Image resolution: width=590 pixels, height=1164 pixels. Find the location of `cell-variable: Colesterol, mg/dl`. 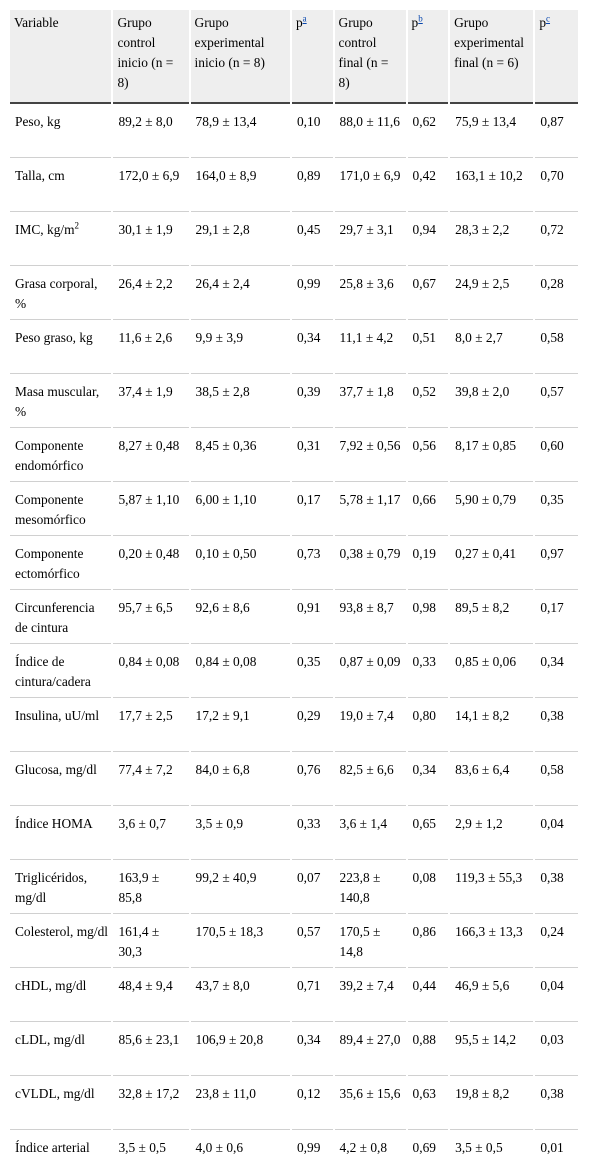

cell-variable: Colesterol, mg/dl is located at coordinates (61, 942).